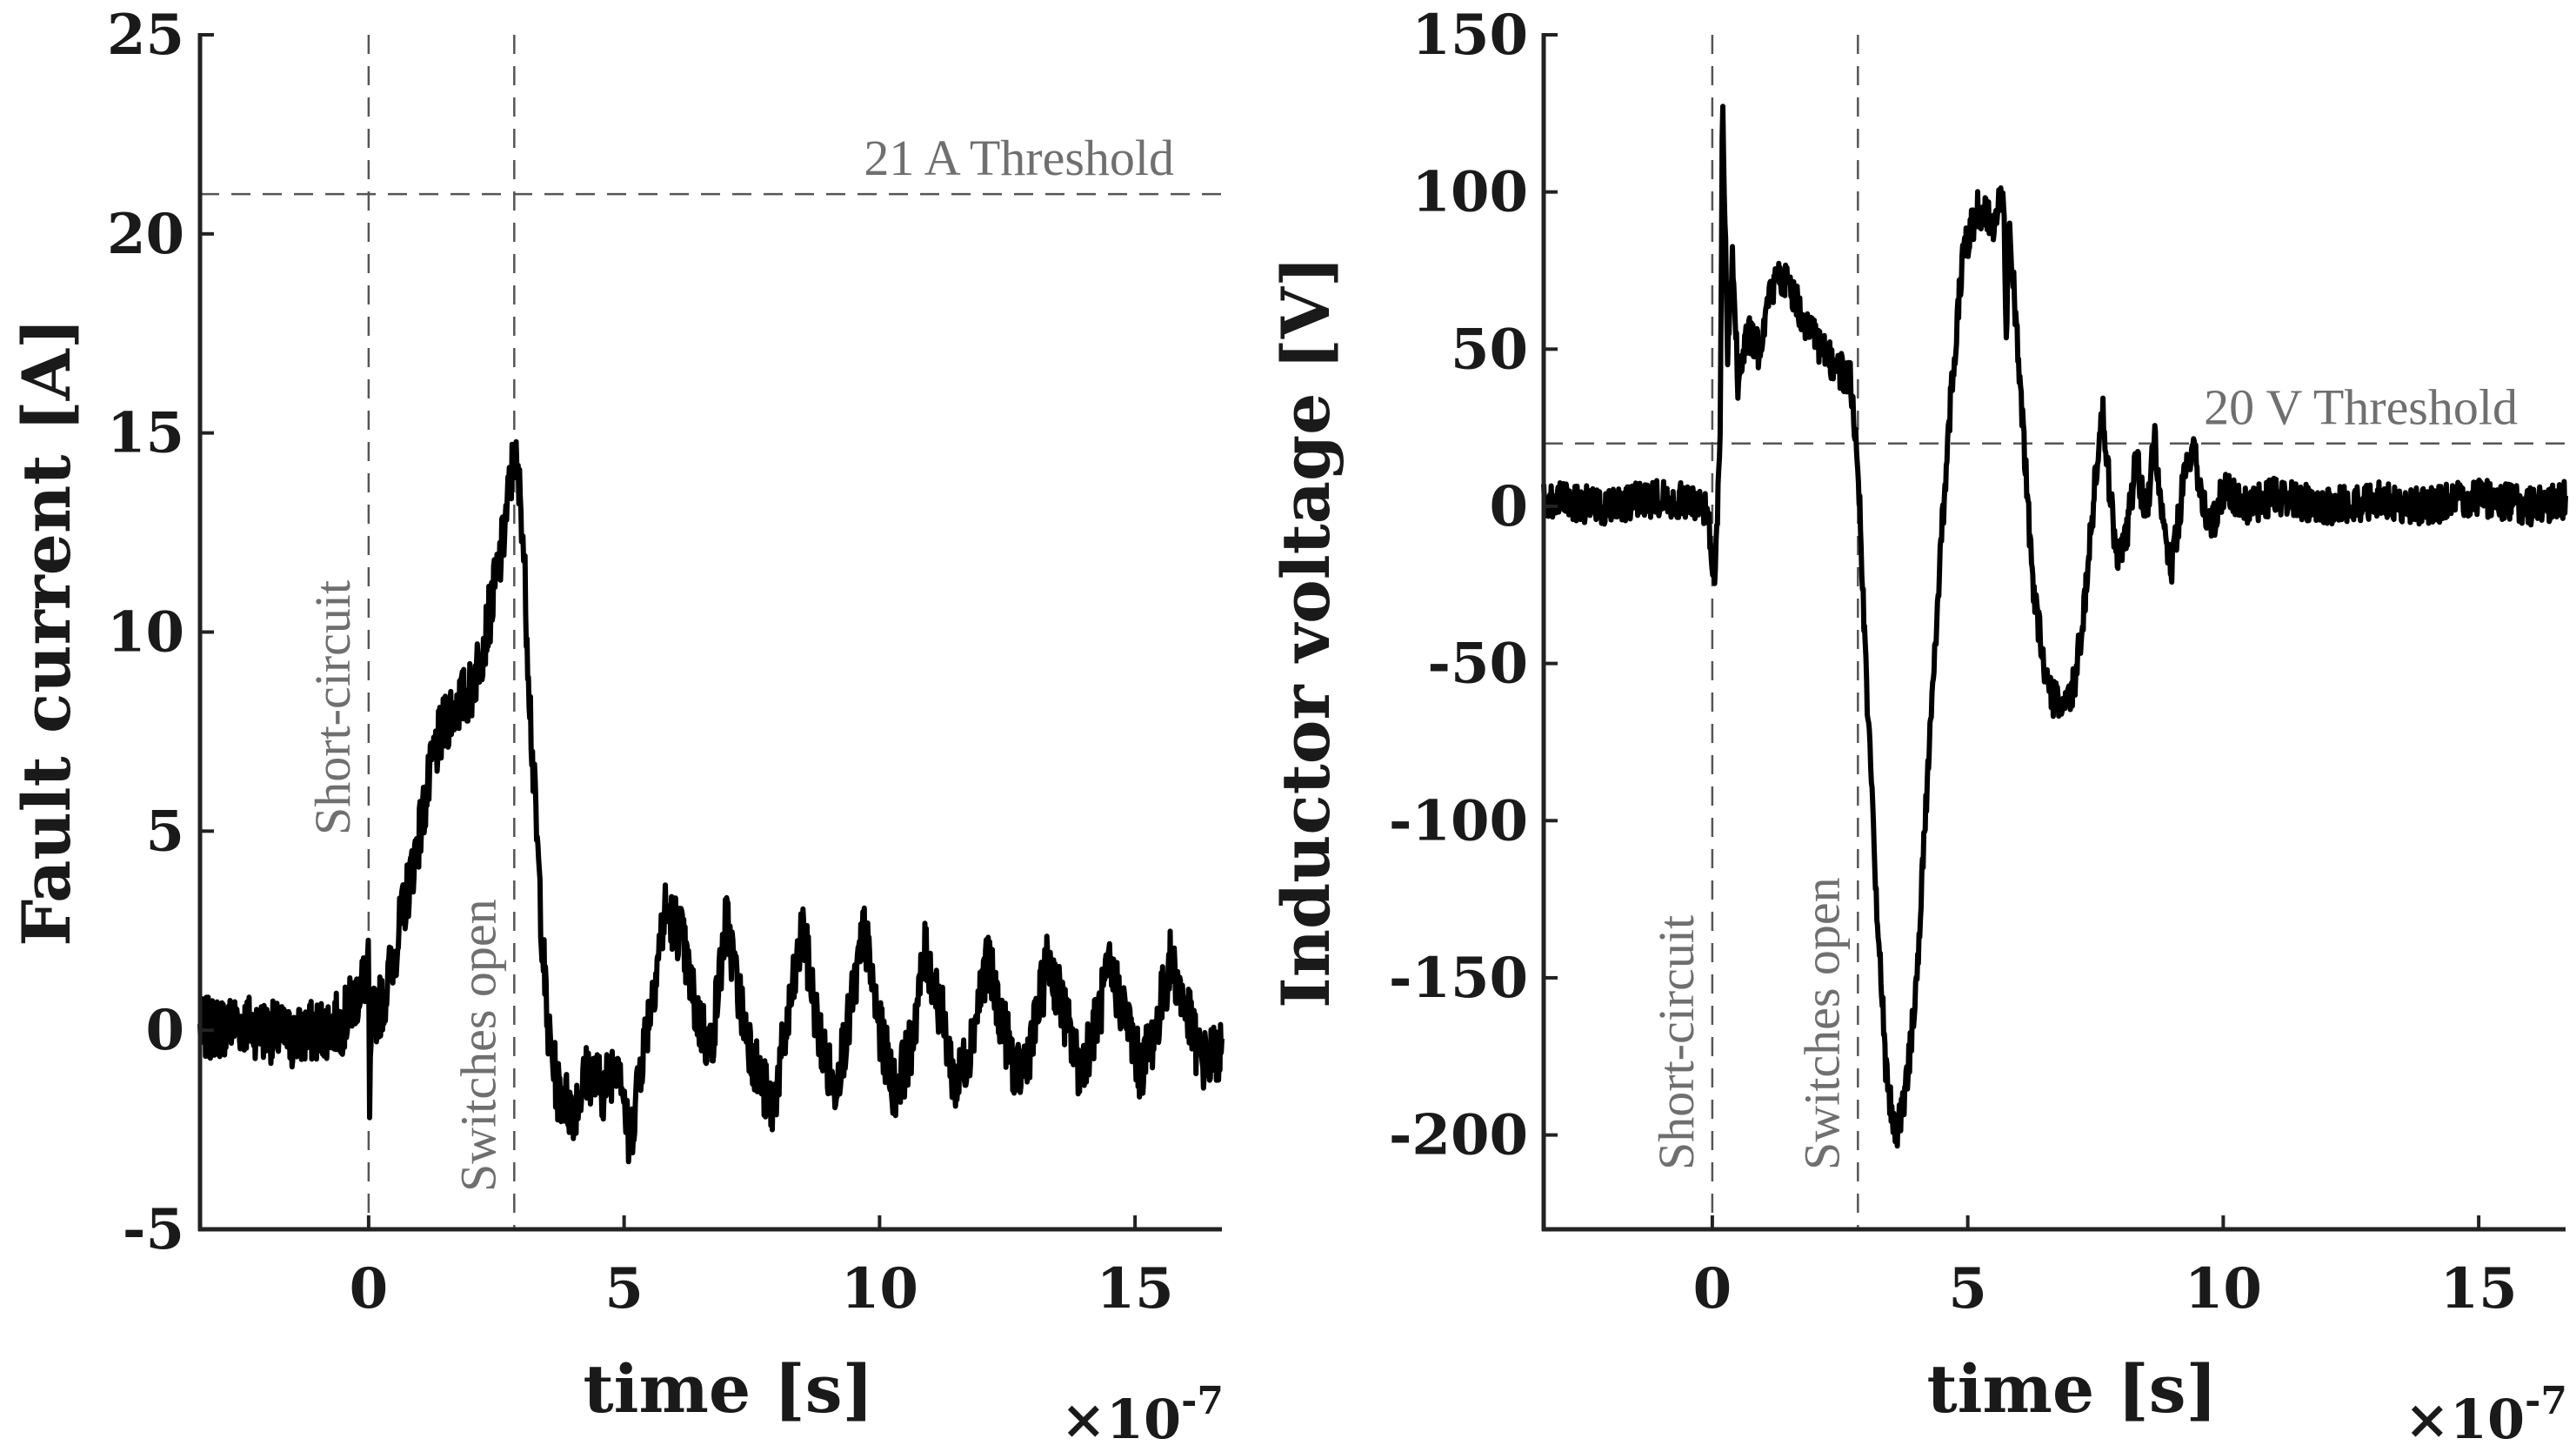 The width and height of the screenshot is (2576, 1452). Describe the element at coordinates (46, 632) in the screenshot. I see `y-axis-label: Fault current [A]` at that location.